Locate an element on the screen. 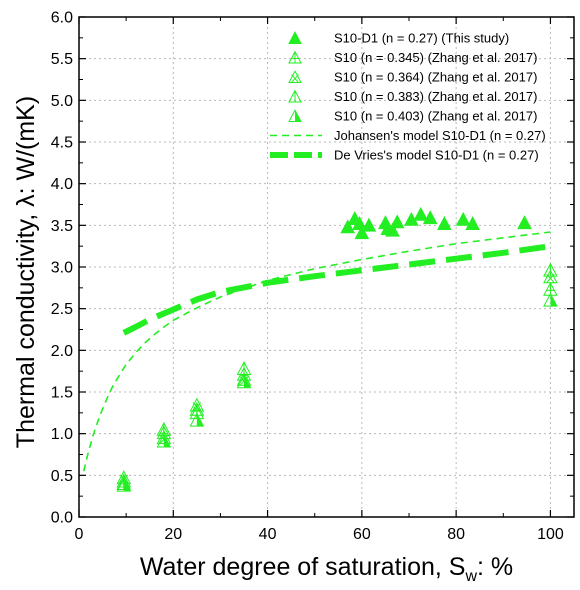 The image size is (580, 590). x-axis-title: Water degree of saturation, Sw: % is located at coordinates (326, 569).